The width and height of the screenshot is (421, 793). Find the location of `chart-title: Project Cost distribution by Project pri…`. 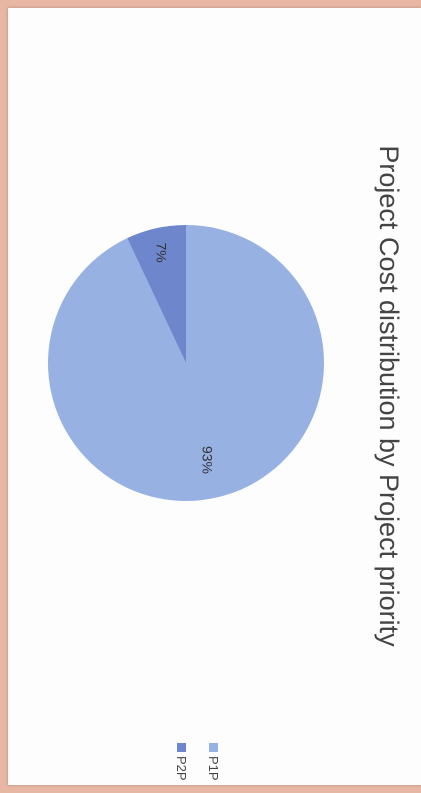

chart-title: Project Cost distribution by Project pri… is located at coordinates (389, 396).